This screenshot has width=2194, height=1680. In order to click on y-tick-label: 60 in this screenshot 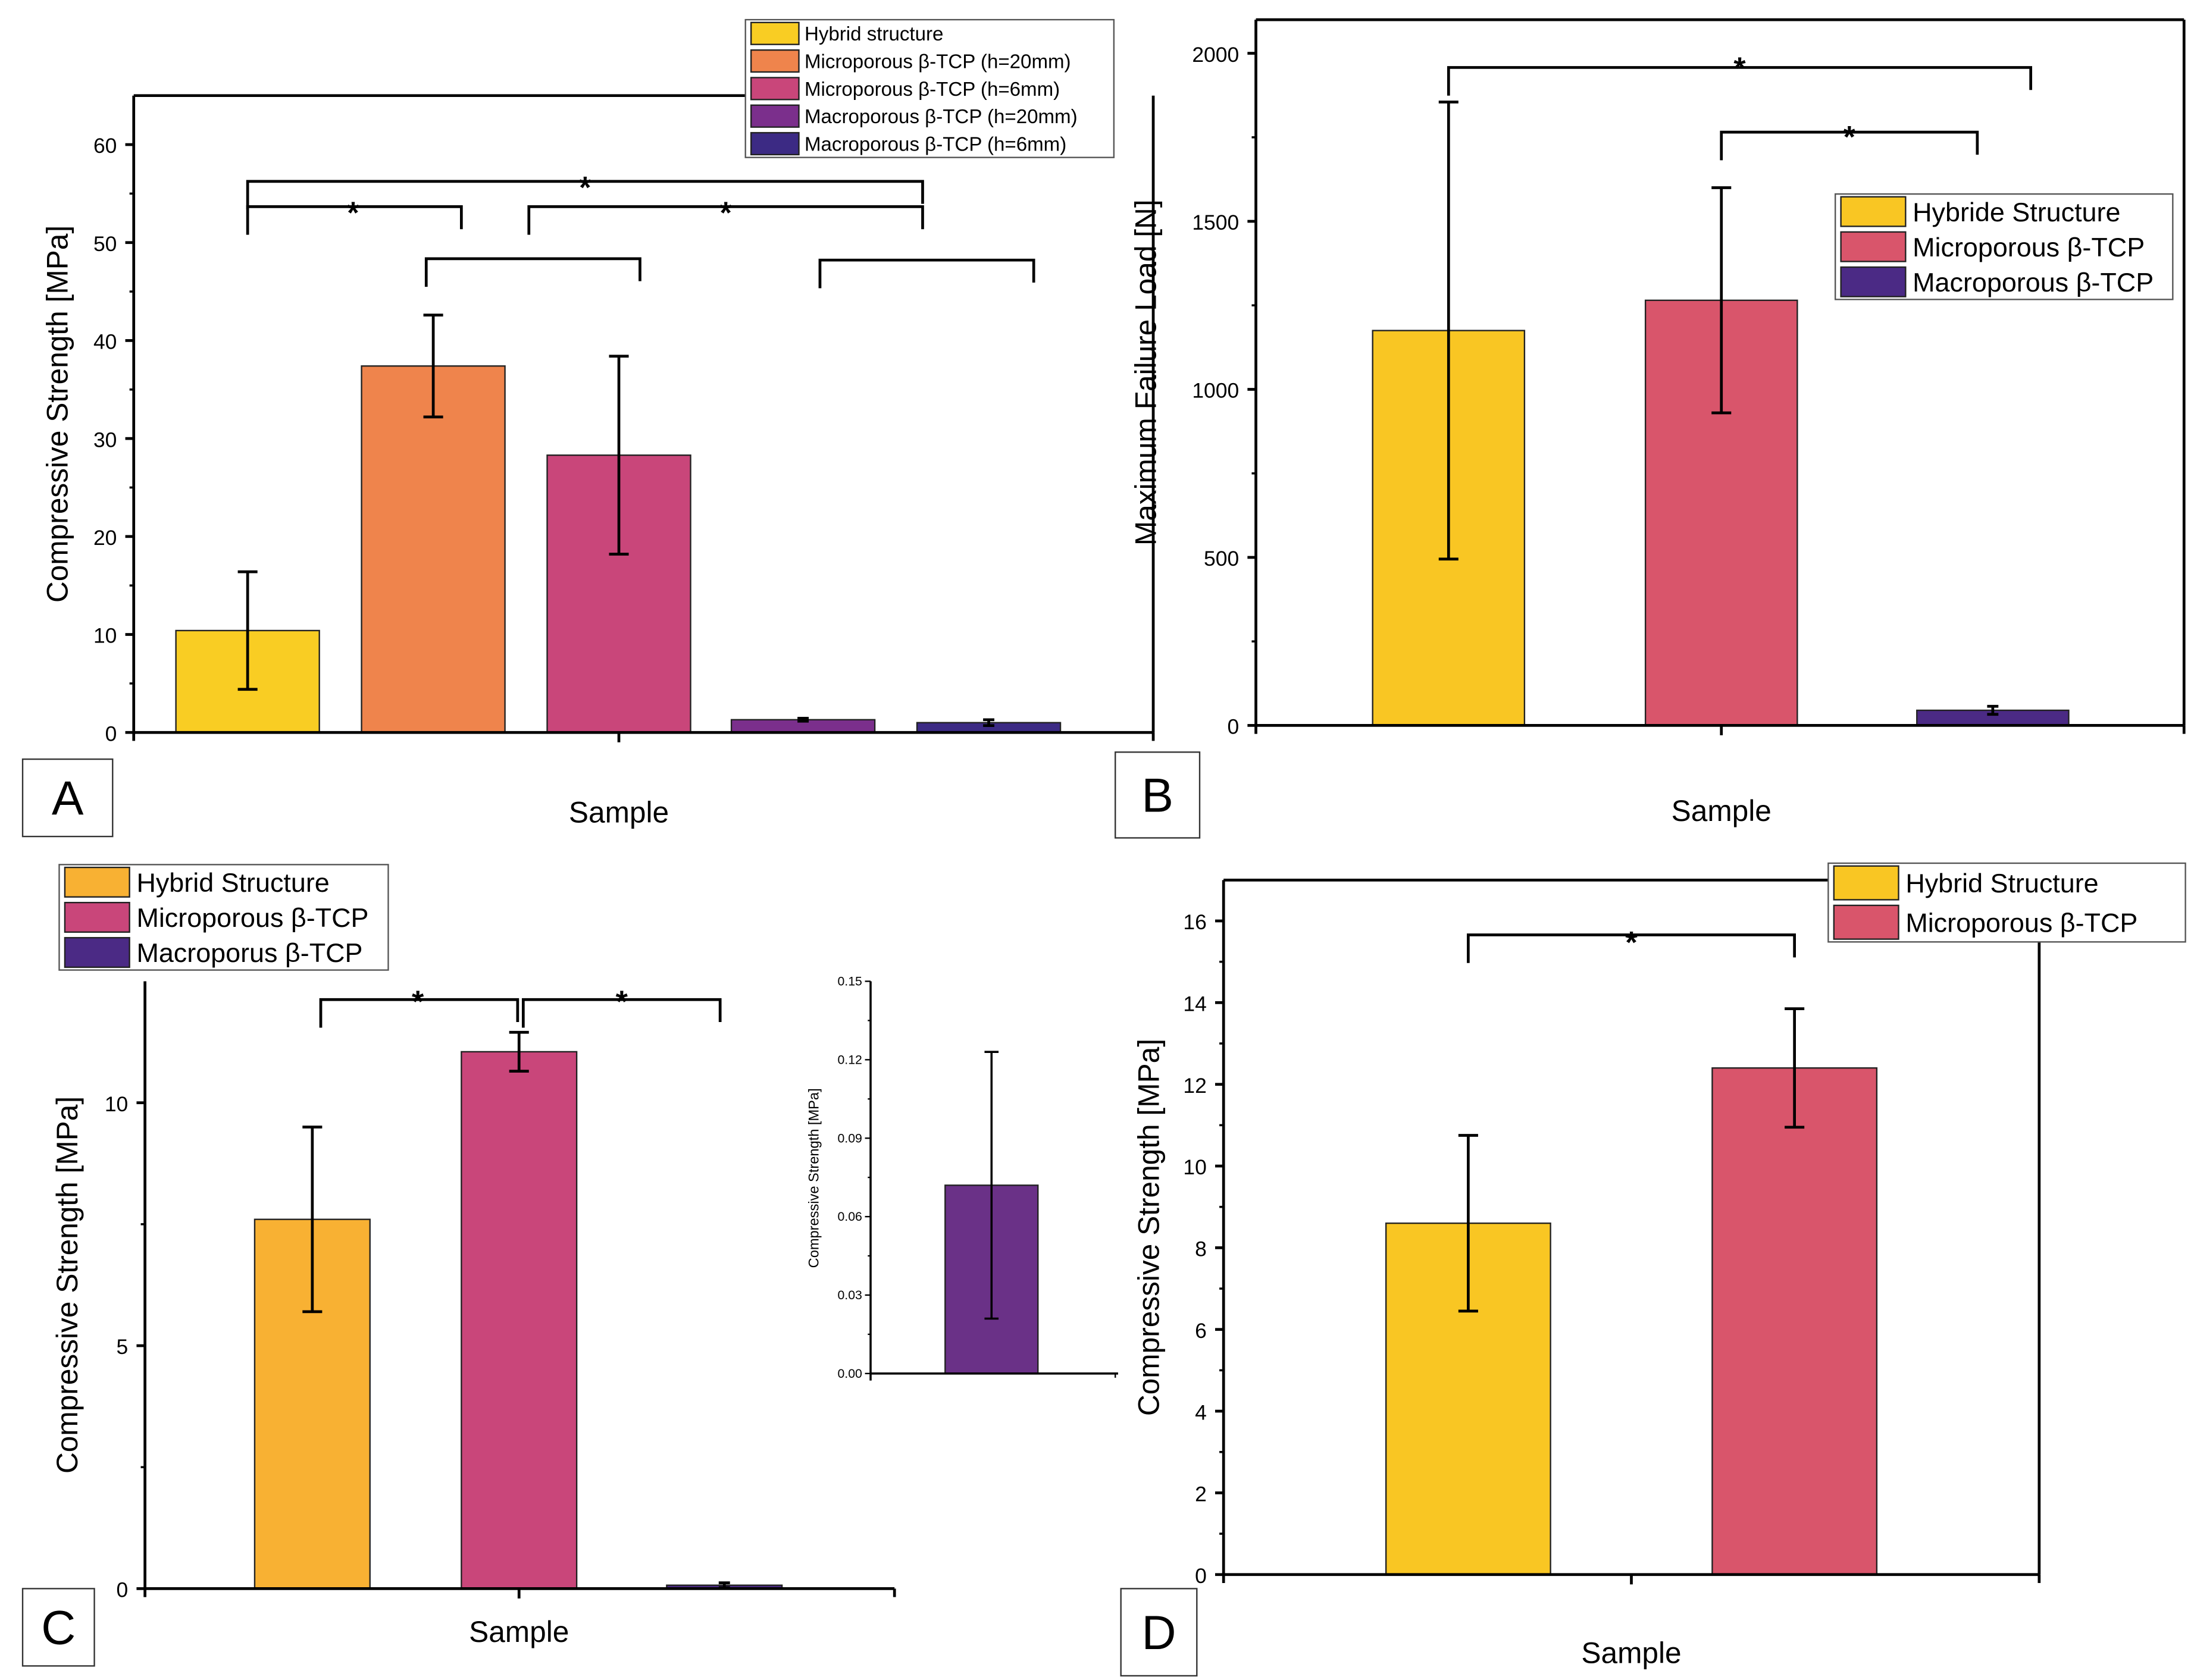, I will do `click(105, 146)`.